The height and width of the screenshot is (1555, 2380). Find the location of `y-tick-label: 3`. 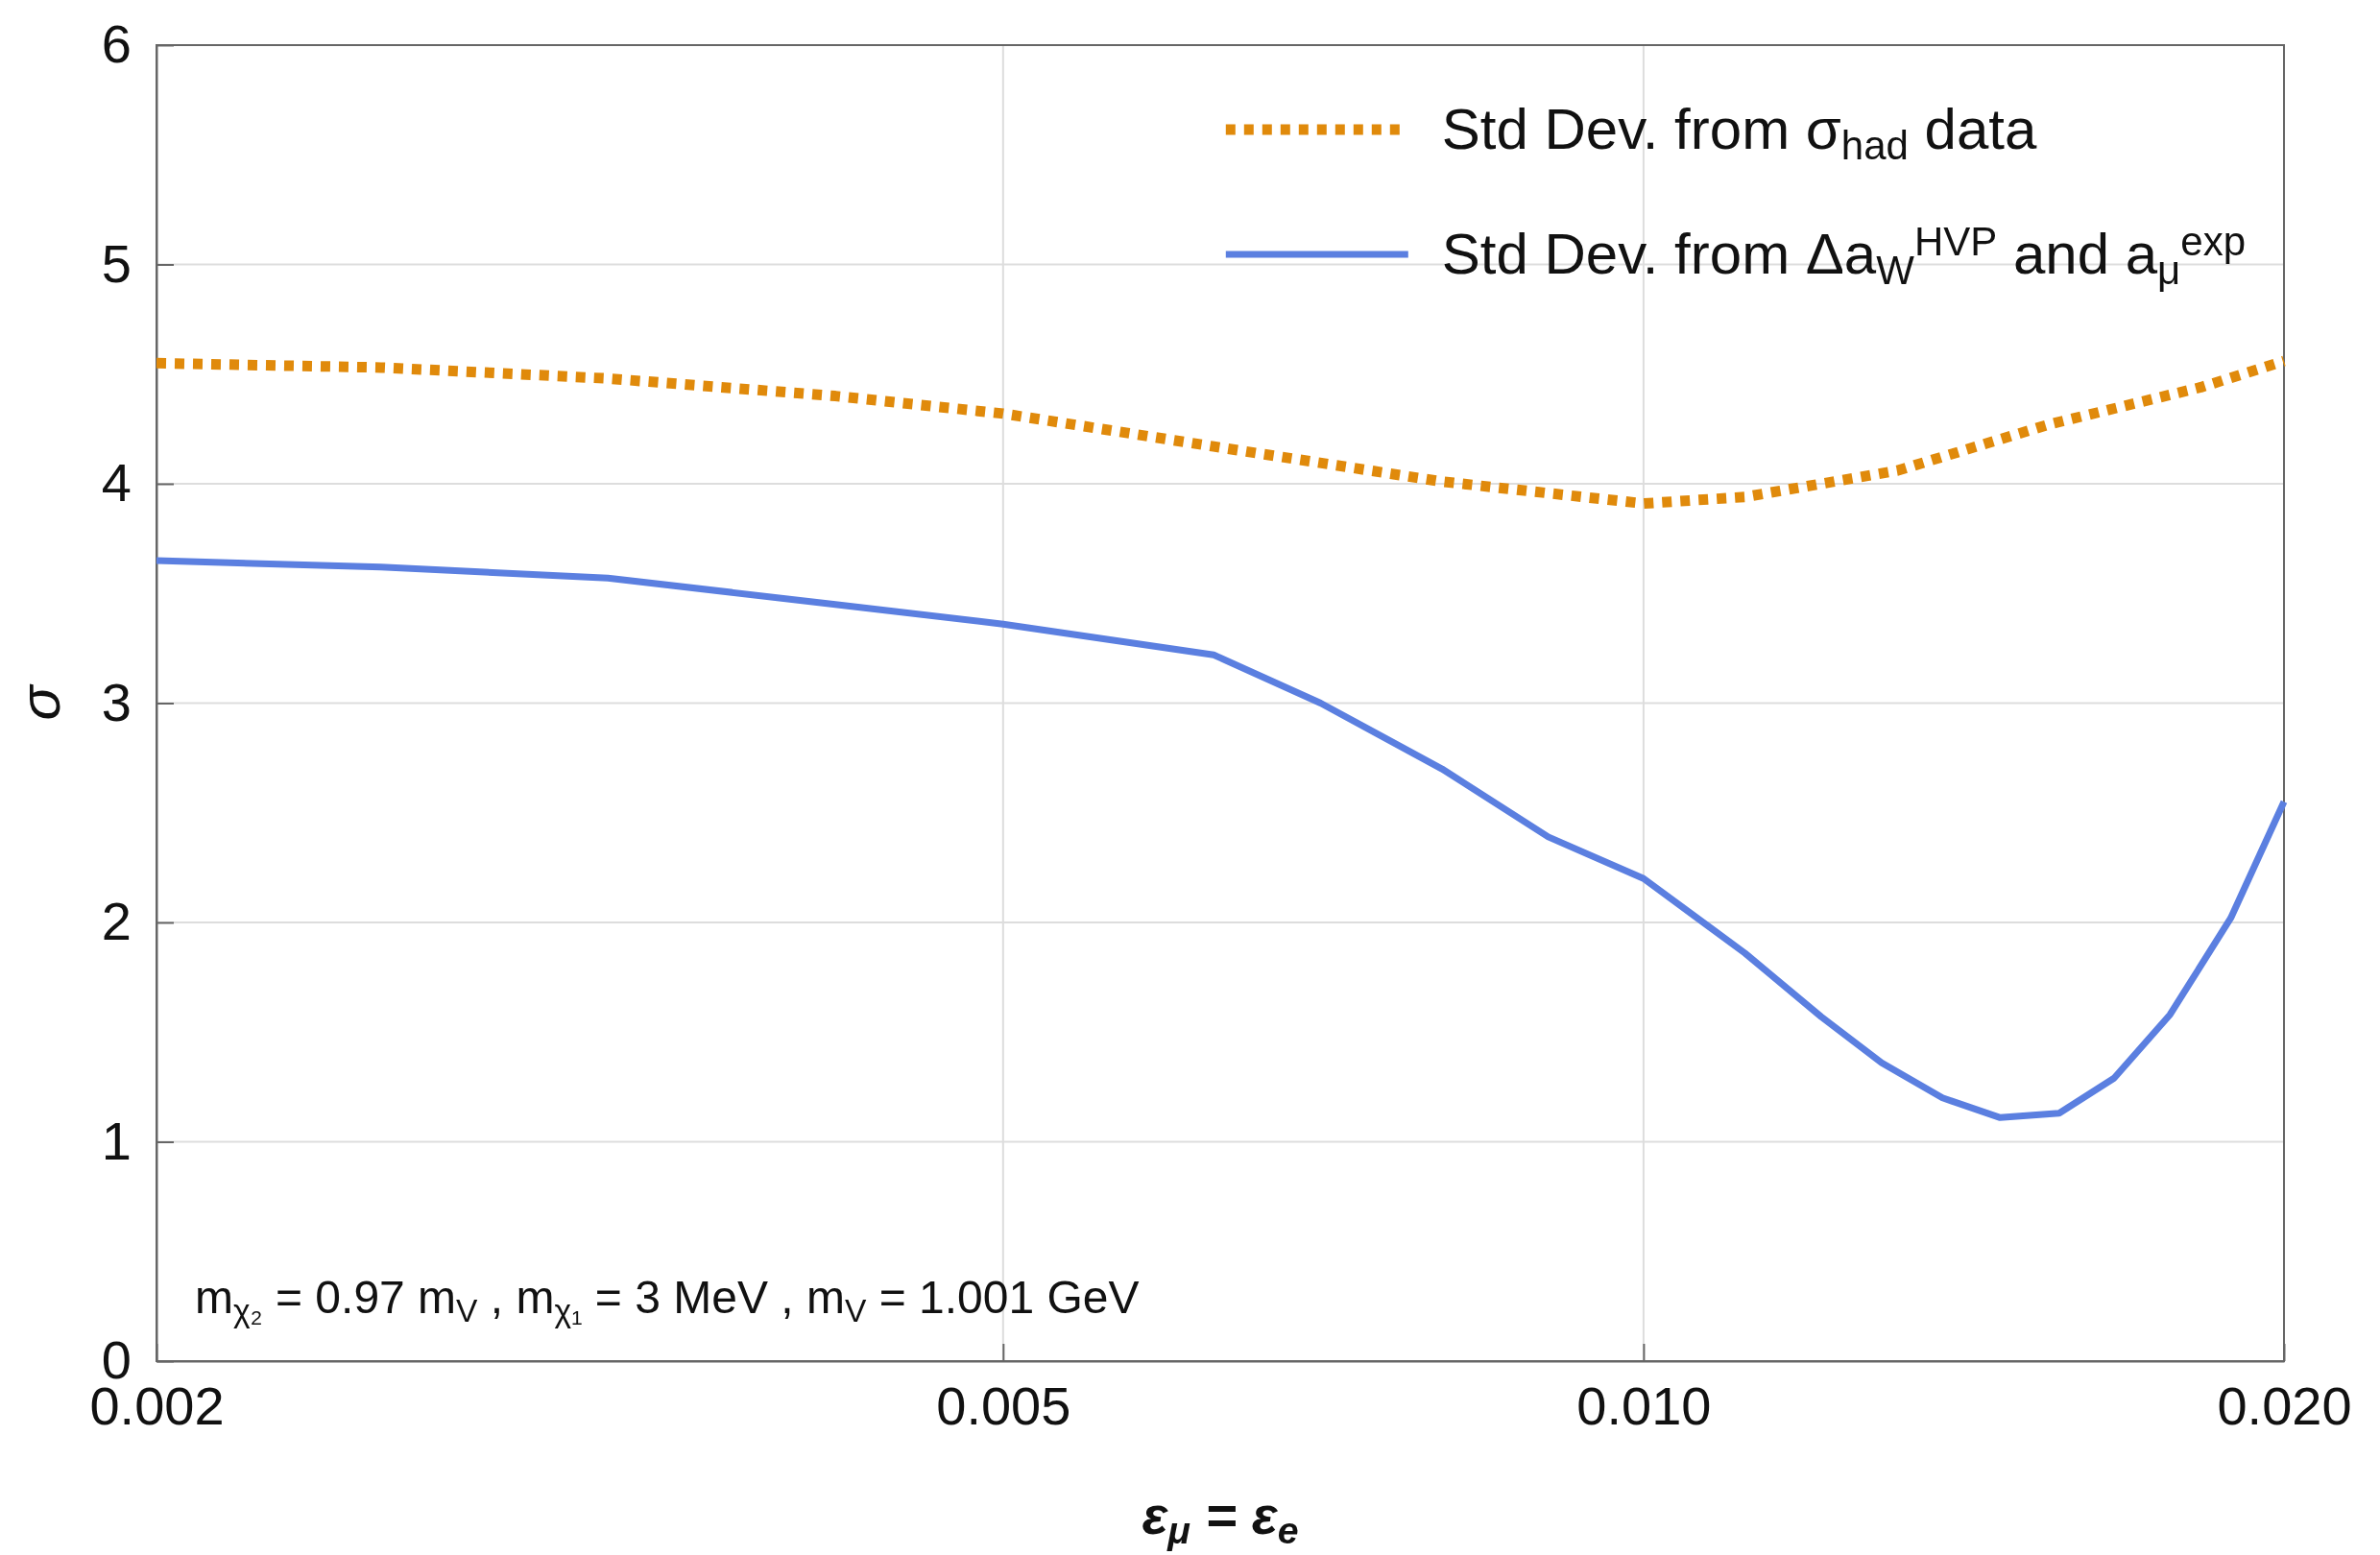

y-tick-label: 3 is located at coordinates (117, 702).